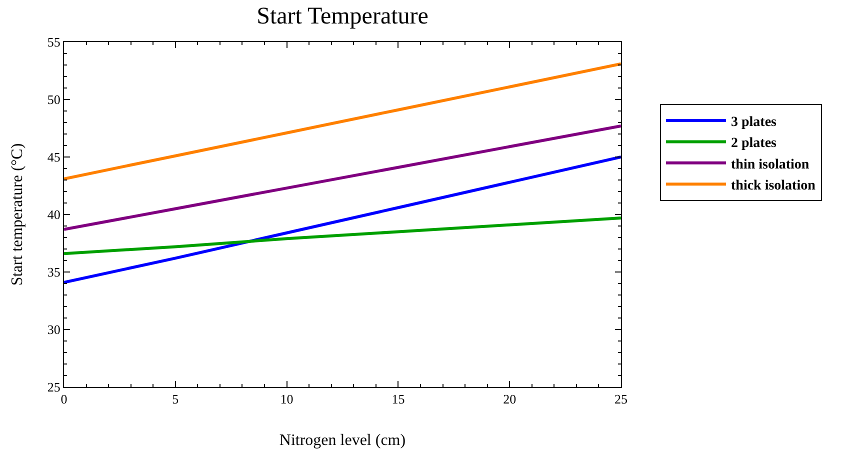  Describe the element at coordinates (53, 272) in the screenshot. I see `y-tick-label: 35` at that location.